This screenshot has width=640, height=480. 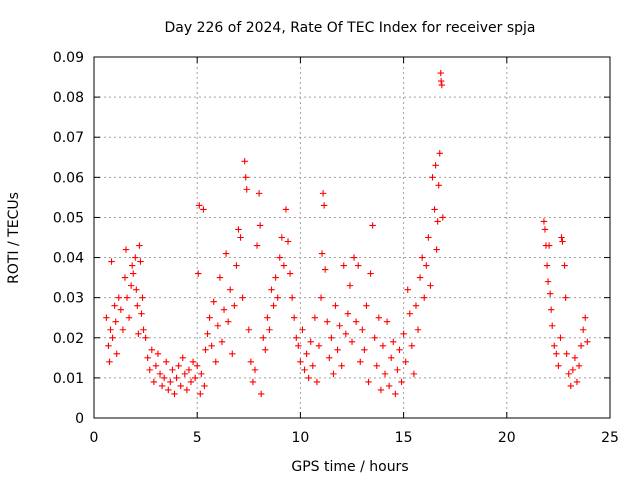 I want to click on y-tick-label: 0, so click(x=79, y=419).